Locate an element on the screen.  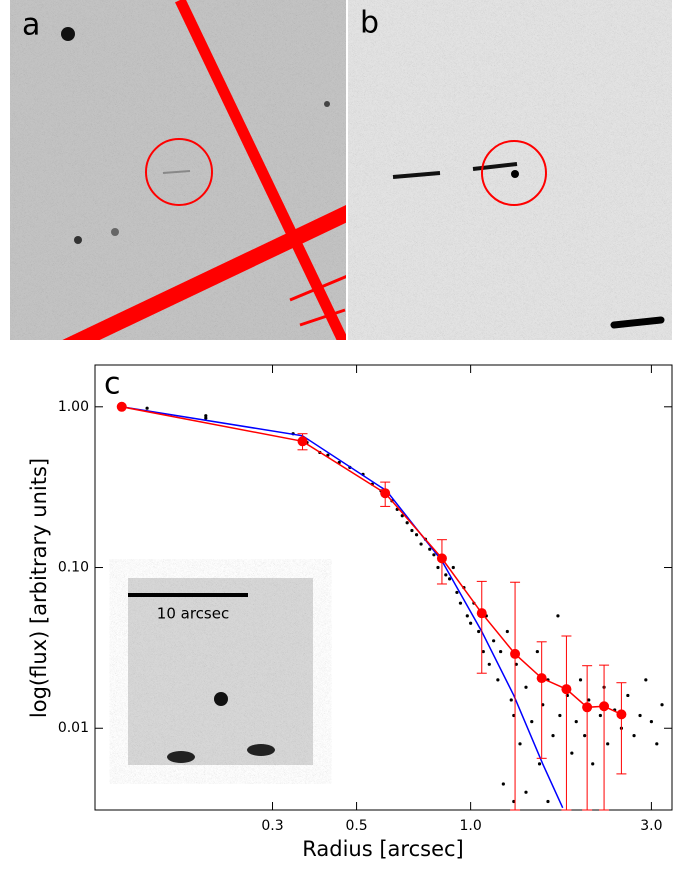
x-tick-label: 3.0 is located at coordinates (651, 826).